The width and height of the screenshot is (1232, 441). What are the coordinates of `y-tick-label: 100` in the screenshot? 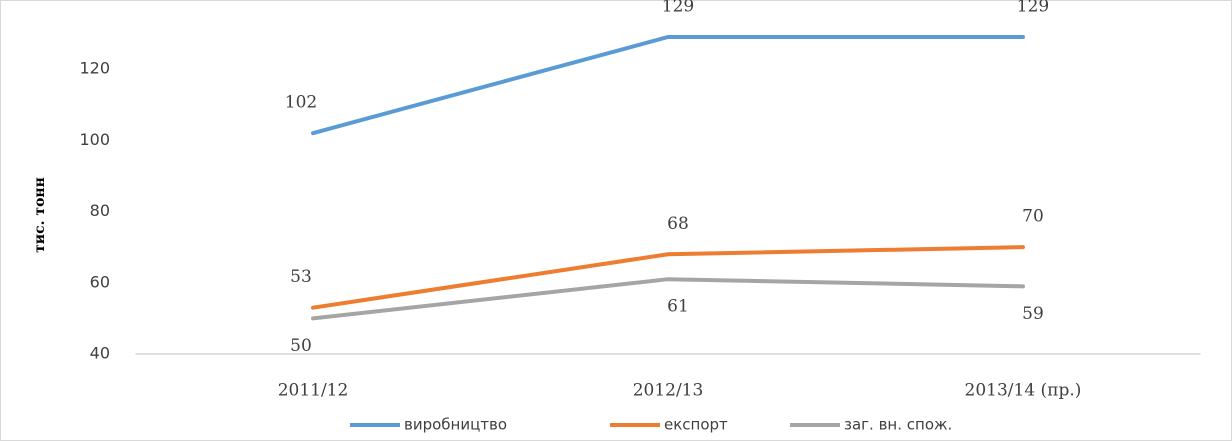 It's located at (94, 139).